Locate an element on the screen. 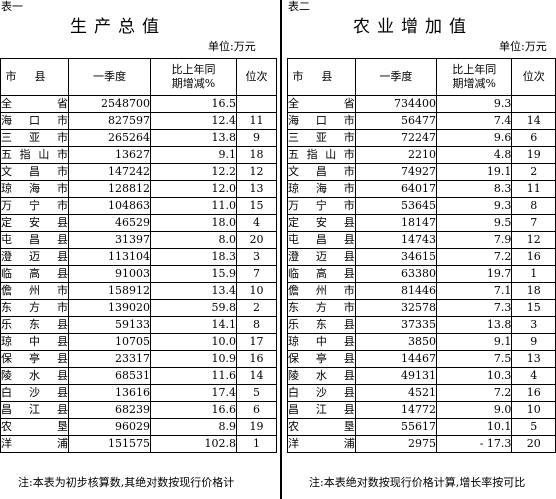  change-cell: 13.8 is located at coordinates (474, 325).